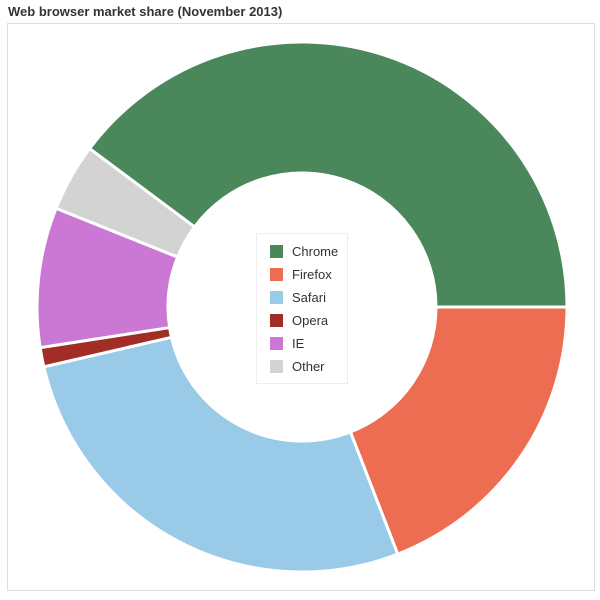 Image resolution: width=600 pixels, height=600 pixels. I want to click on legend-item-opera: Opera, so click(308, 320).